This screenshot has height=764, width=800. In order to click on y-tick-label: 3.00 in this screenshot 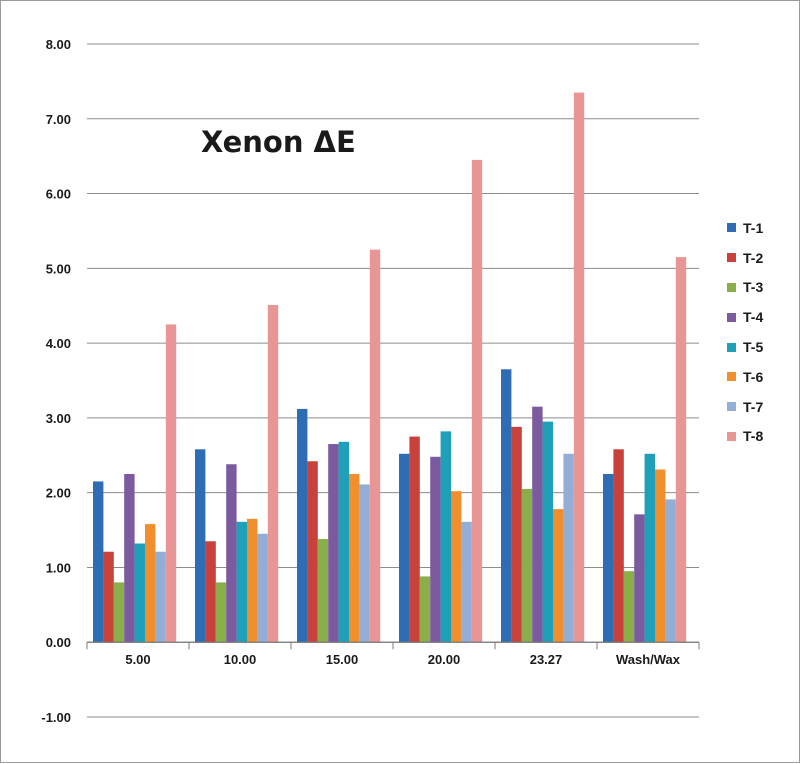, I will do `click(58, 418)`.